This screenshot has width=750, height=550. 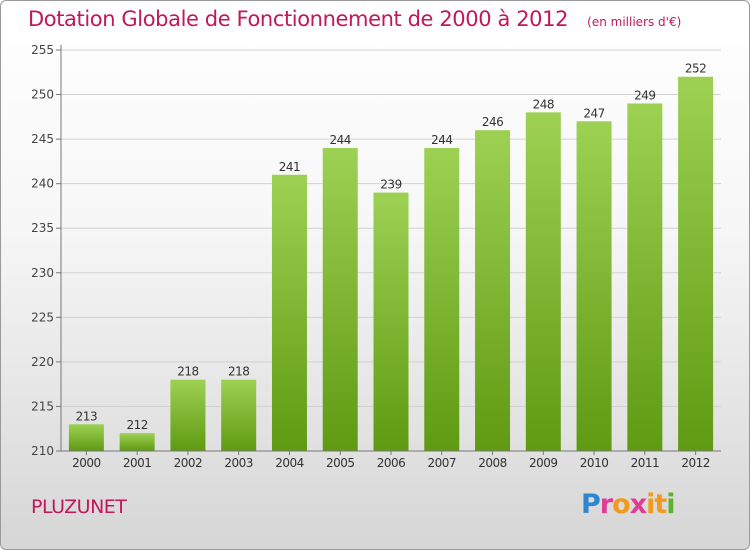 What do you see at coordinates (188, 463) in the screenshot?
I see `x-tick-label: 2002` at bounding box center [188, 463].